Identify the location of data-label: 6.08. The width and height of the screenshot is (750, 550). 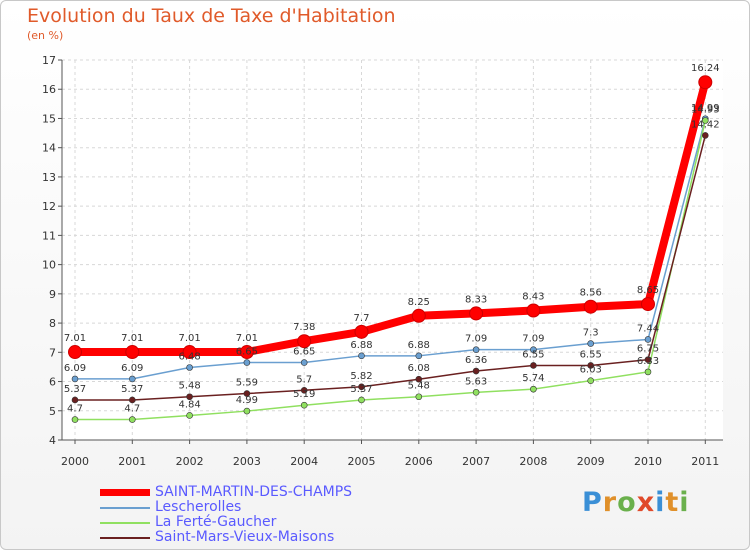
(419, 368).